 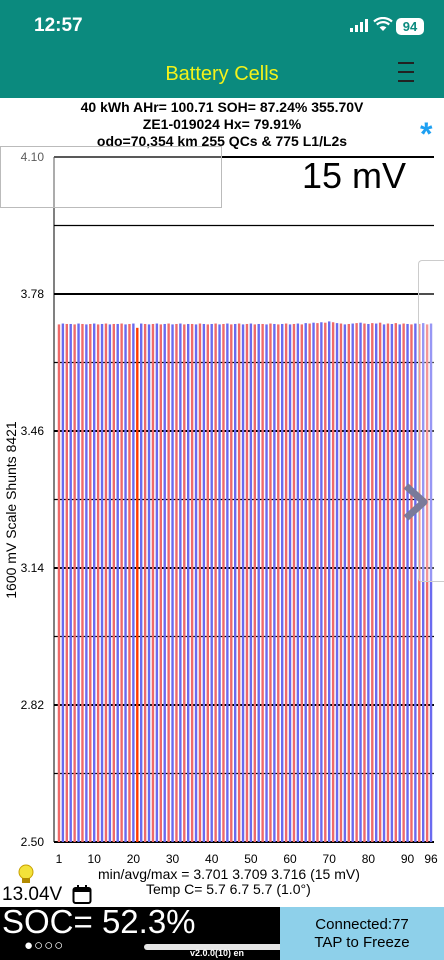 I want to click on y-tick-label: 3.14, so click(x=33, y=568).